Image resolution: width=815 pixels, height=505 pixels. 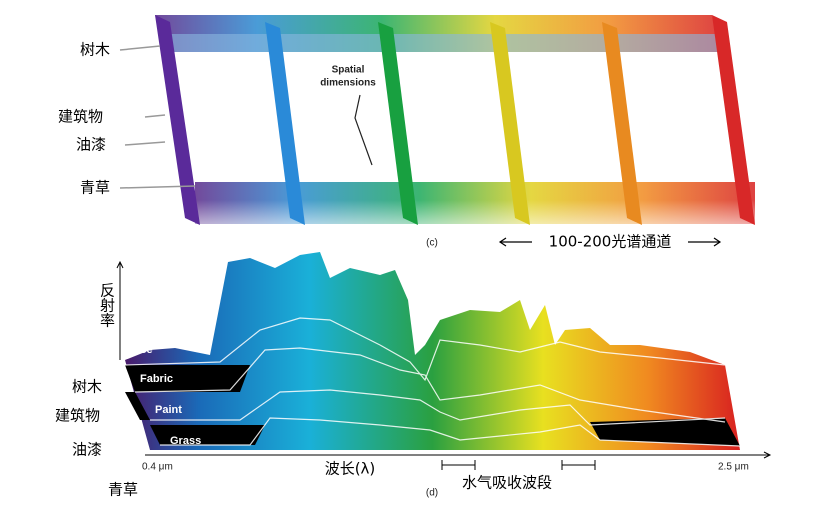 I want to click on y-label: 反射率, so click(x=107, y=305).